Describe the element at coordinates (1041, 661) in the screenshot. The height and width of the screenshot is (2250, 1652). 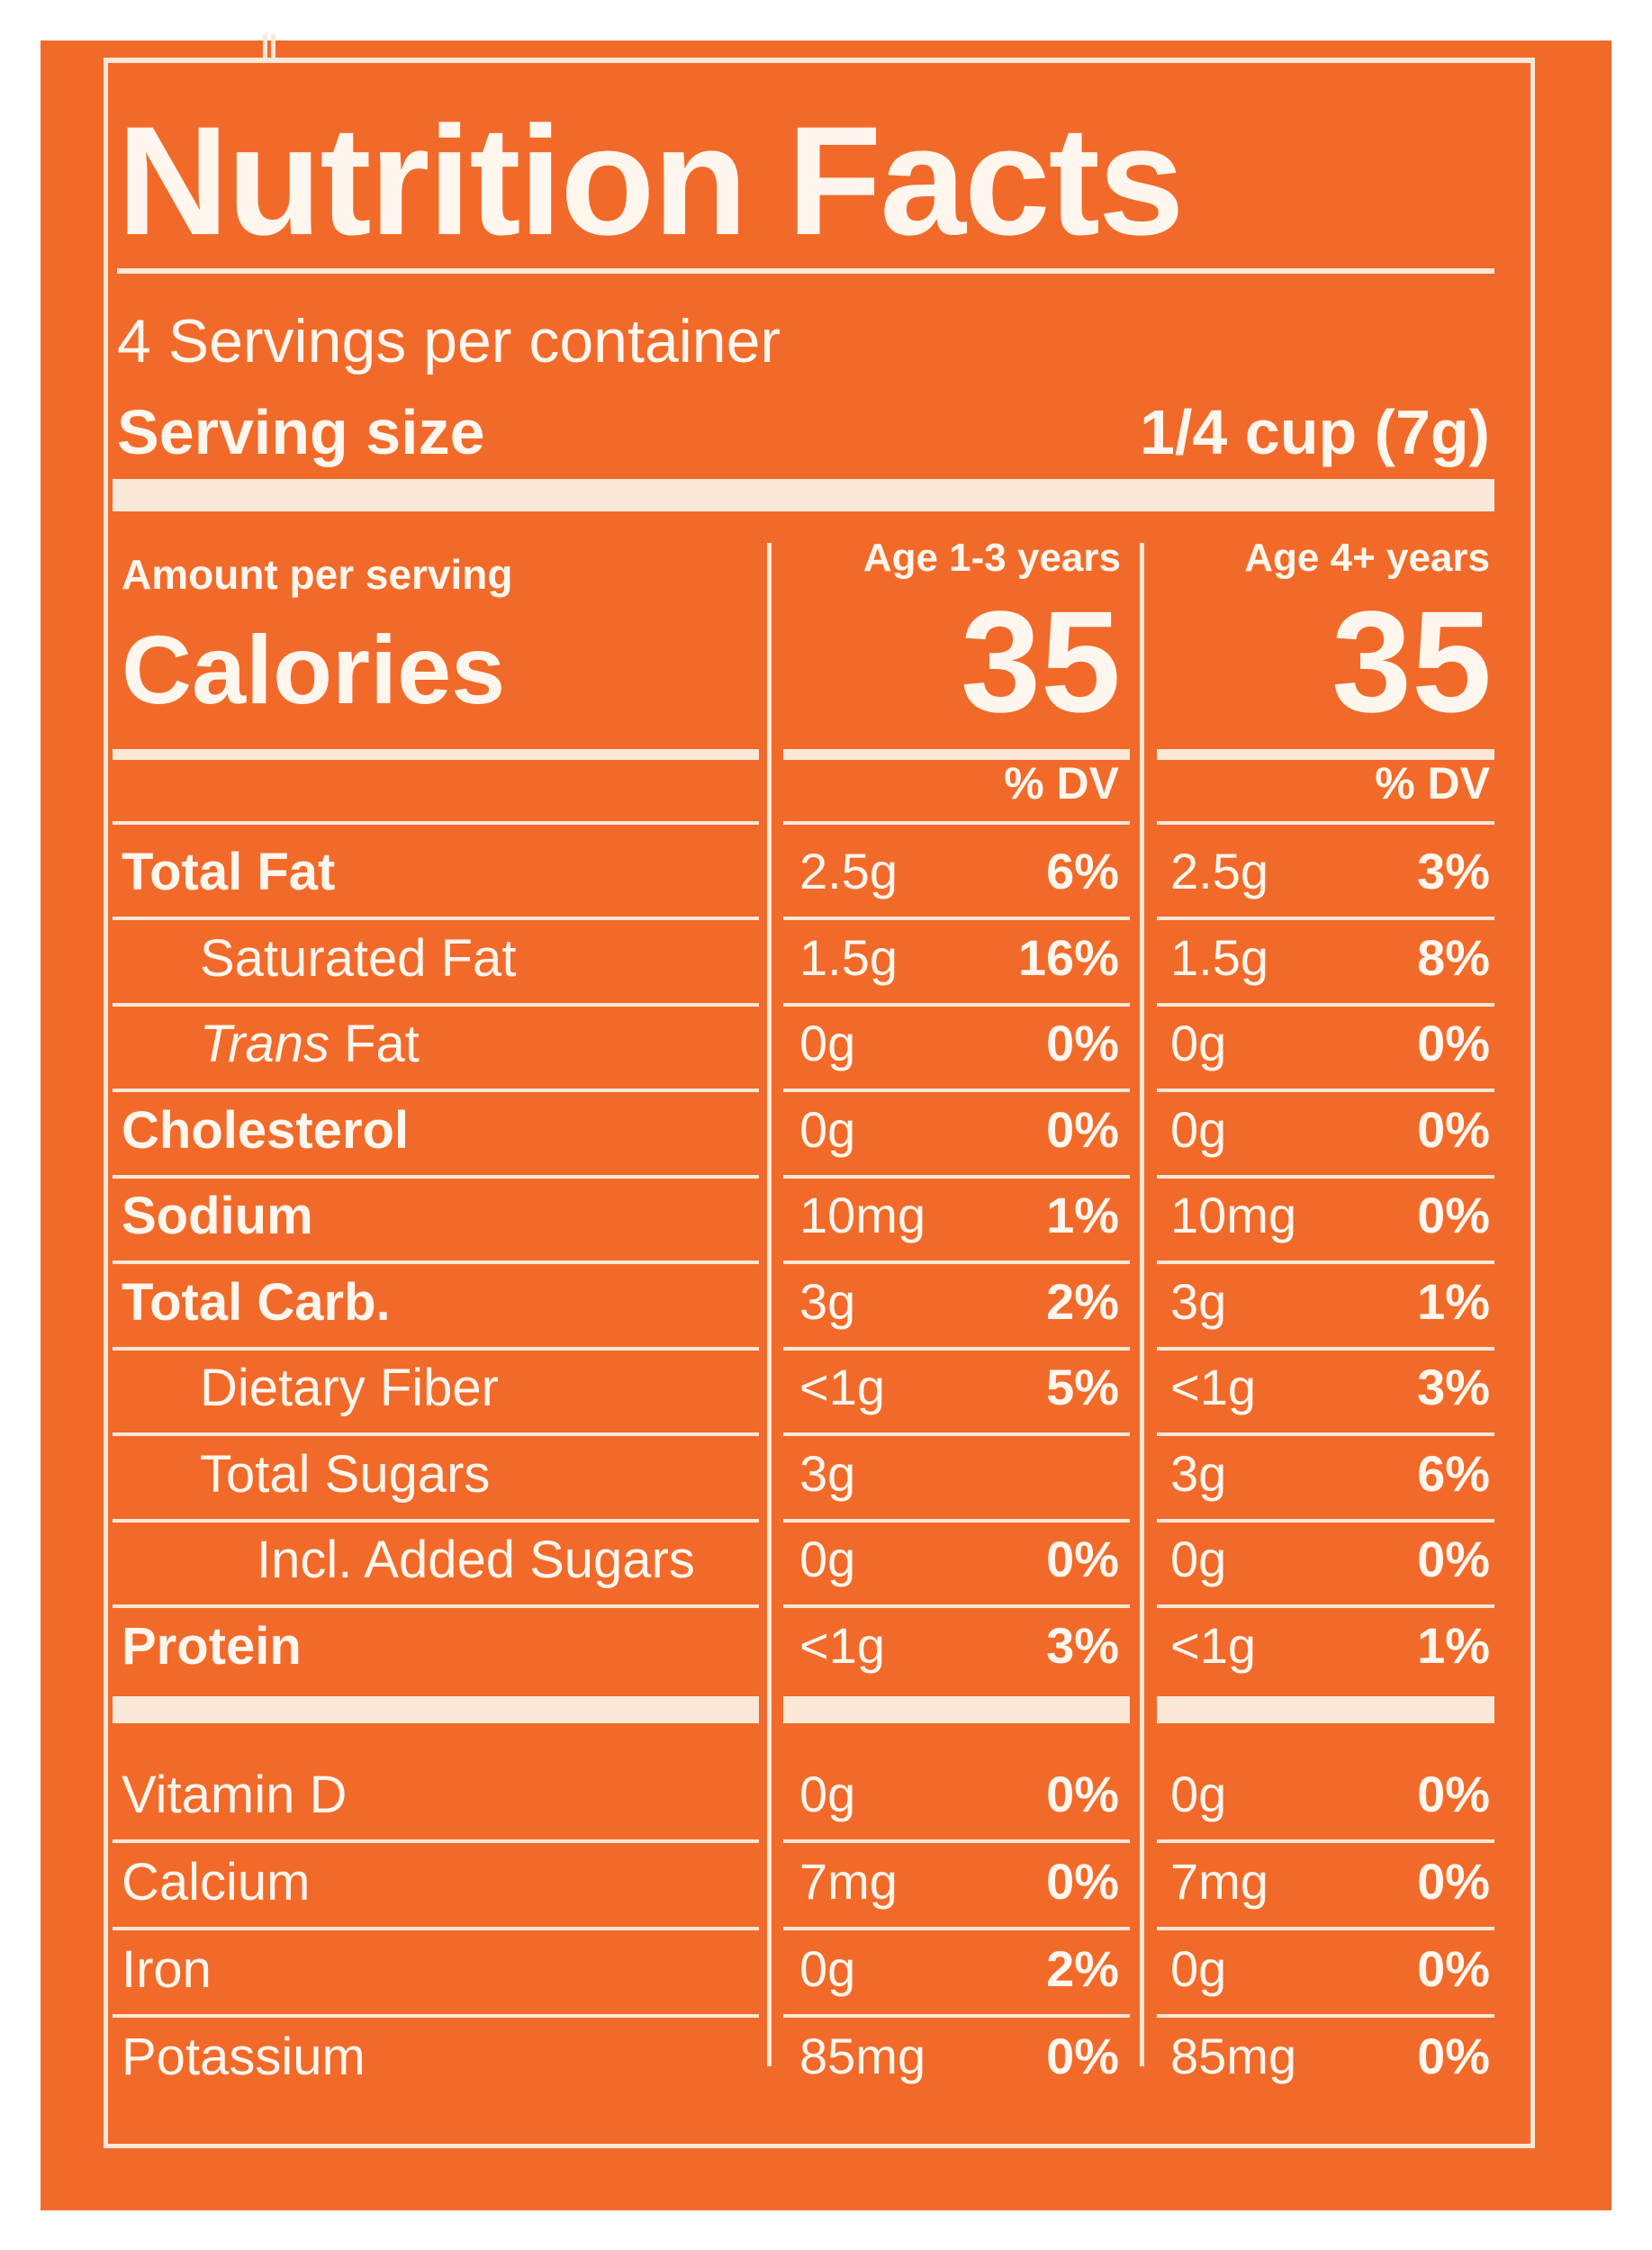
I see `calories-value-1: 35` at that location.